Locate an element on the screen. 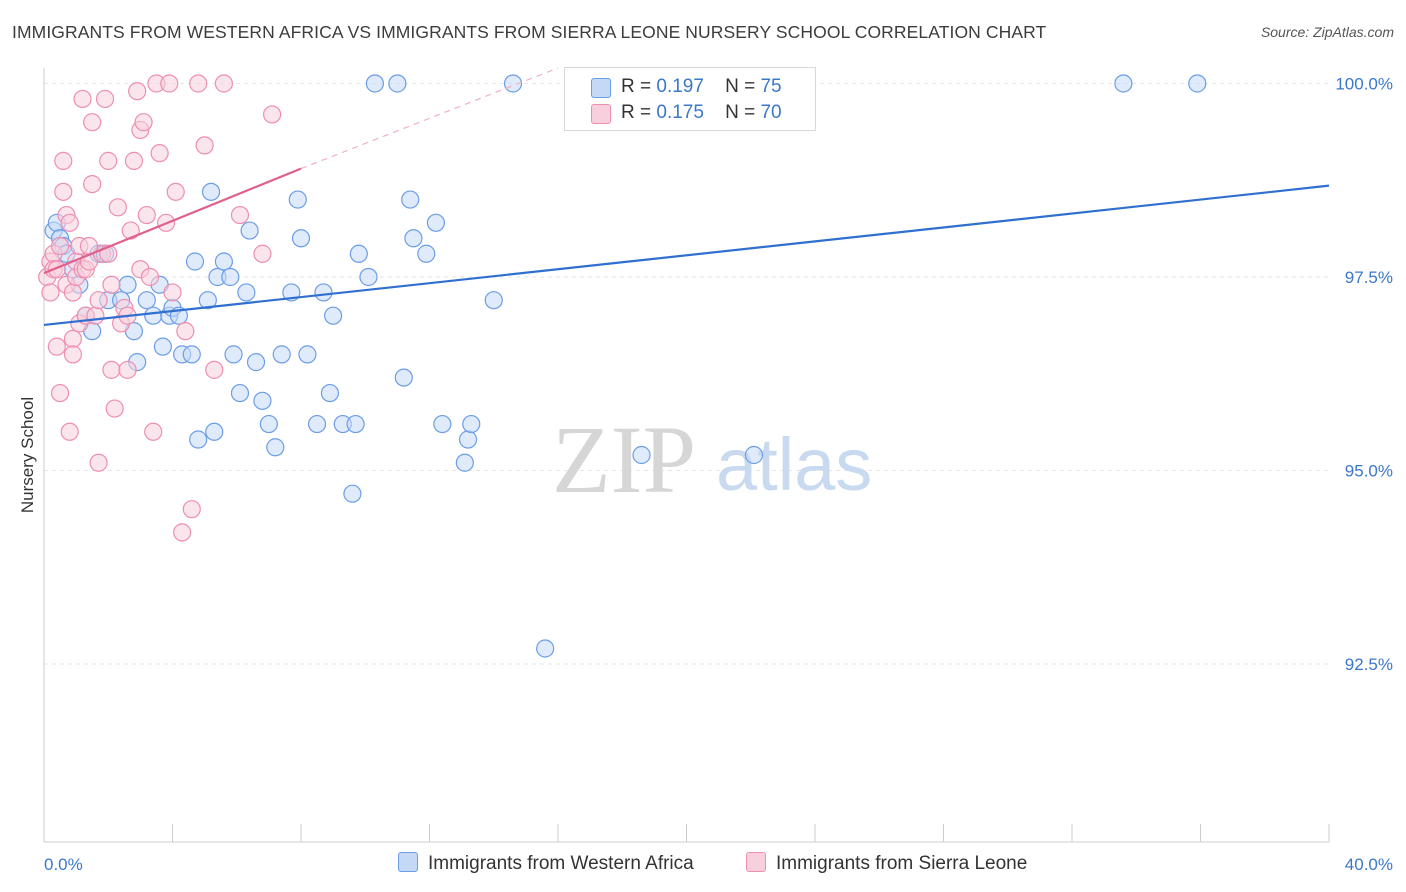  legend: R = 0.197 N = 75 R = 0.175 N = 70 is located at coordinates (690, 99).